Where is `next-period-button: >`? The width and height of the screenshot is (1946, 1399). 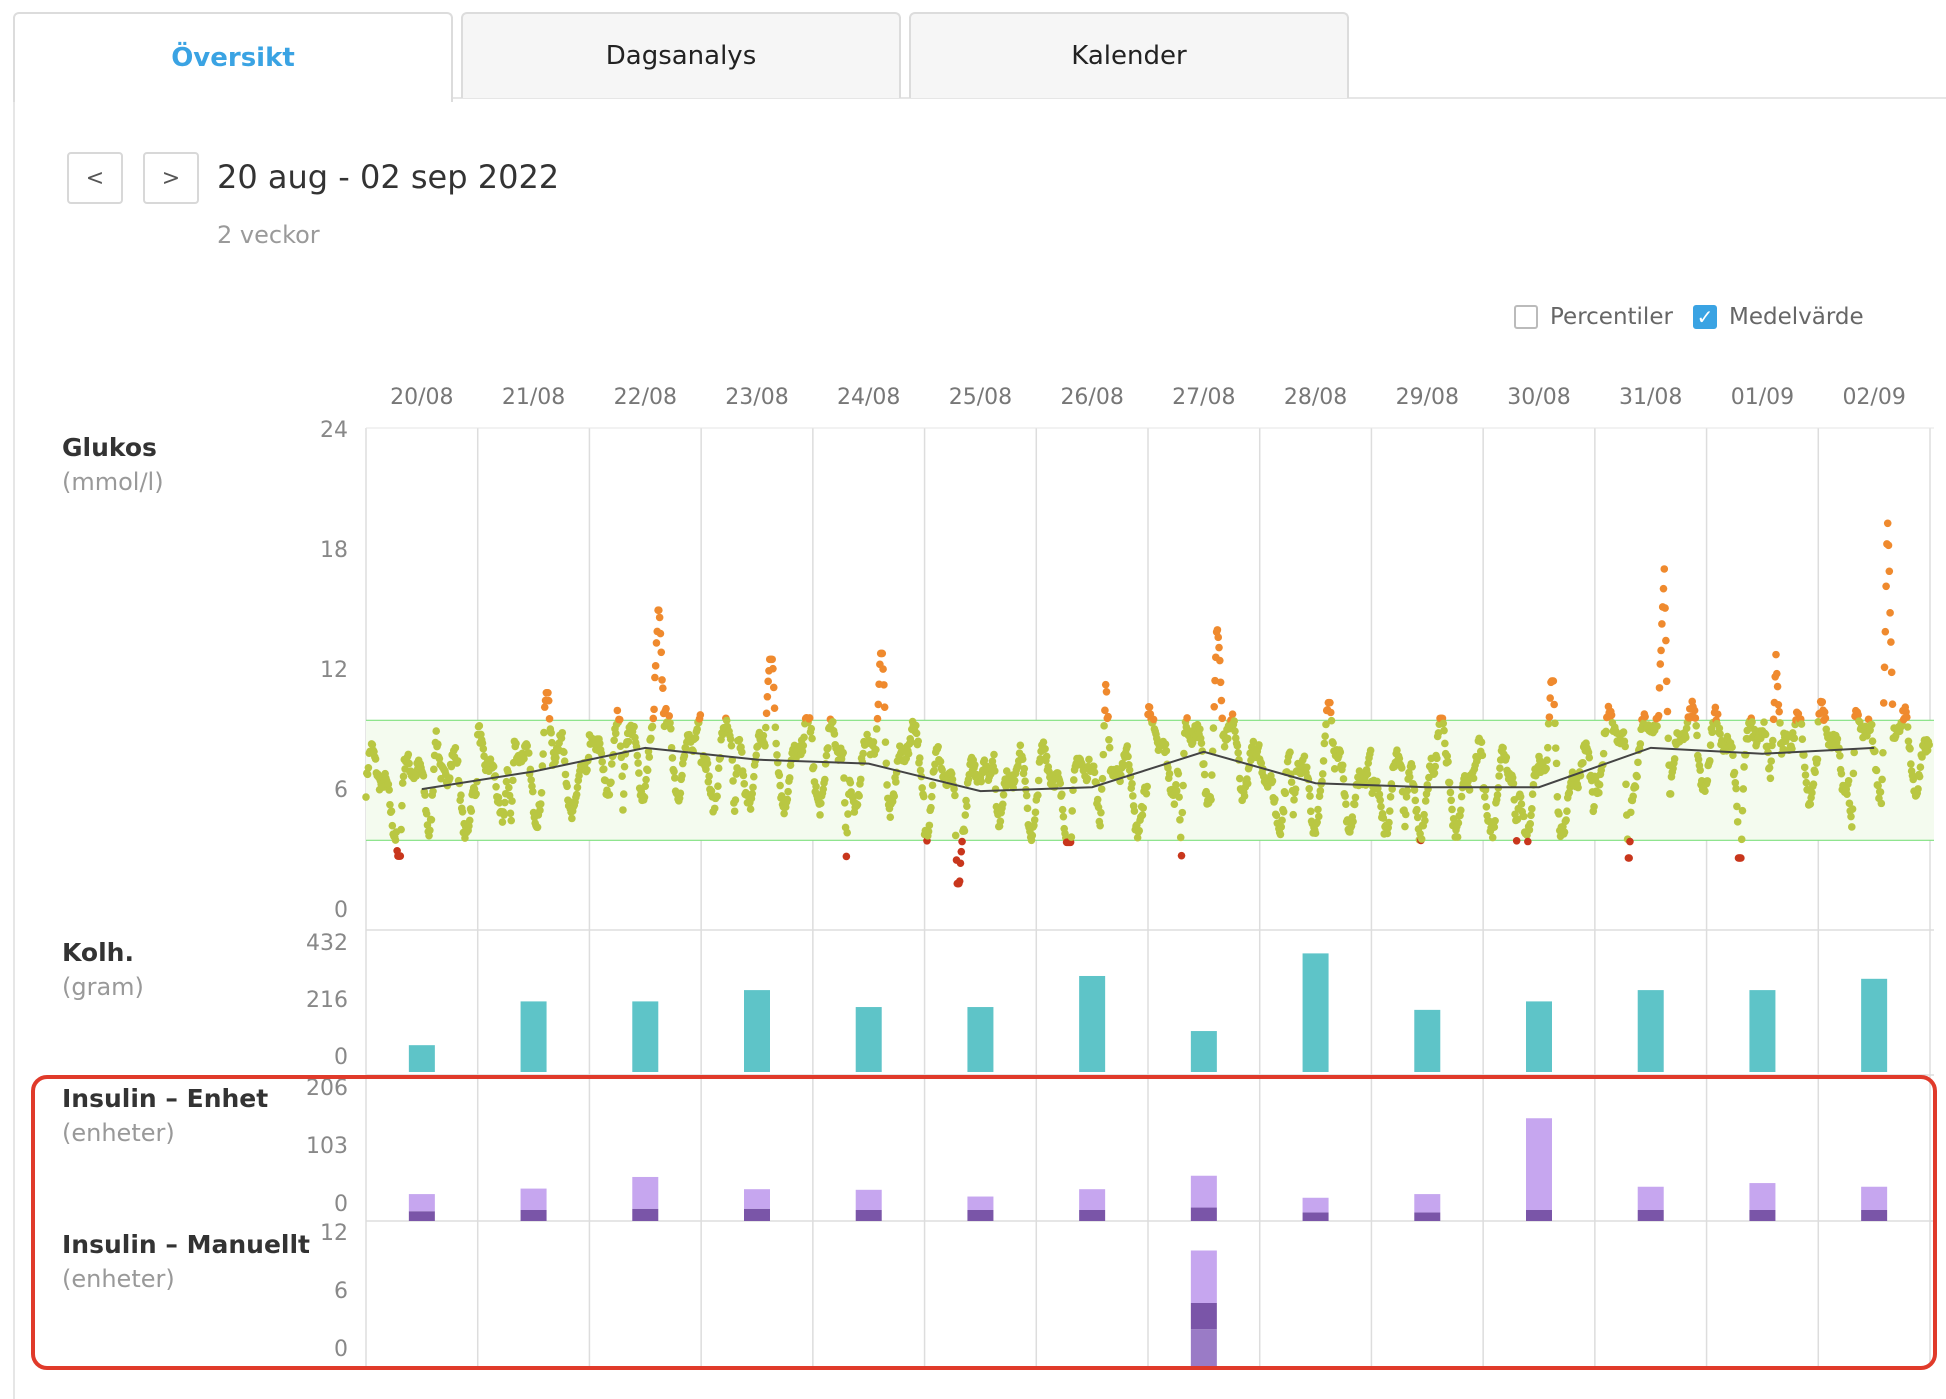
next-period-button: > is located at coordinates (171, 178).